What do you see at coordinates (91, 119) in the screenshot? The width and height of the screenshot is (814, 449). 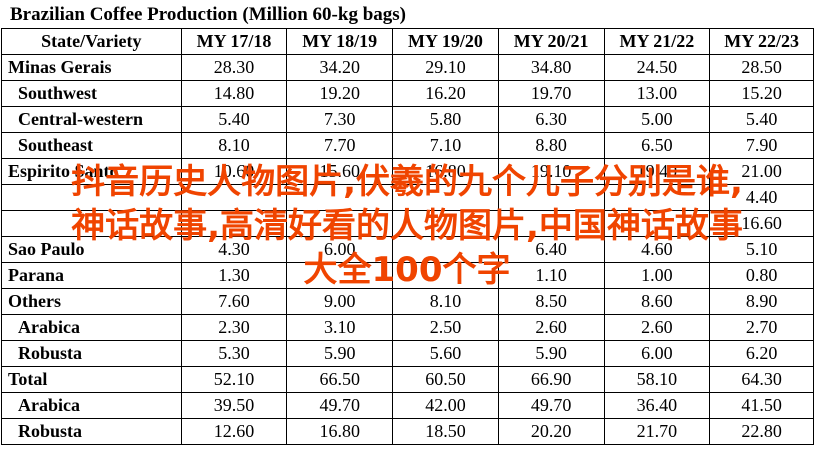 I see `row-label: Central-western` at bounding box center [91, 119].